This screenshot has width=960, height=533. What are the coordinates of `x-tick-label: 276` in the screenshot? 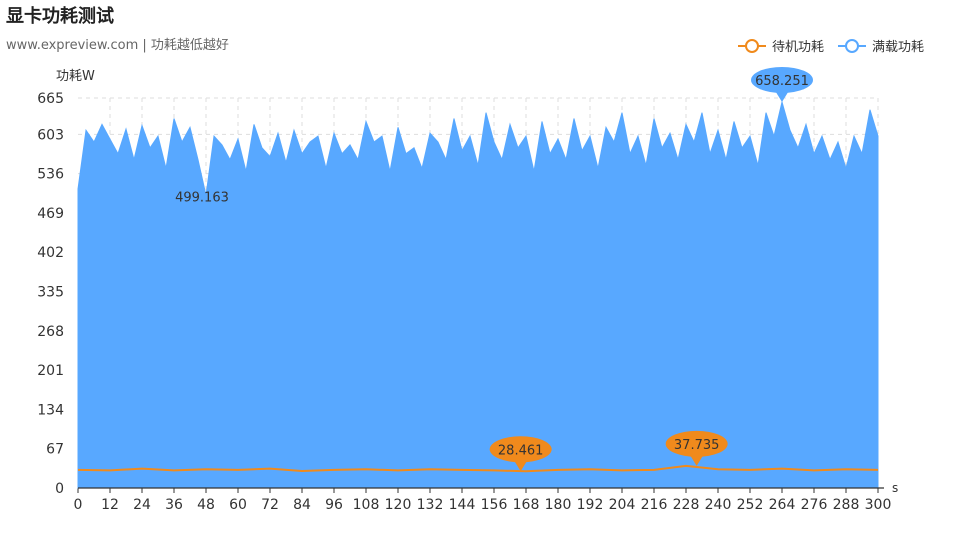 It's located at (814, 505).